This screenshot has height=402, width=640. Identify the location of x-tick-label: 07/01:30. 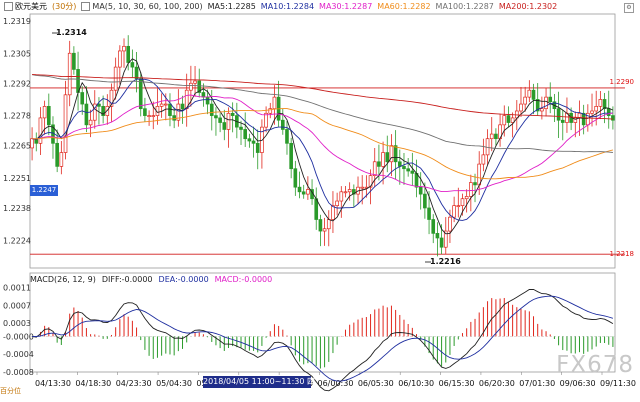
(537, 383).